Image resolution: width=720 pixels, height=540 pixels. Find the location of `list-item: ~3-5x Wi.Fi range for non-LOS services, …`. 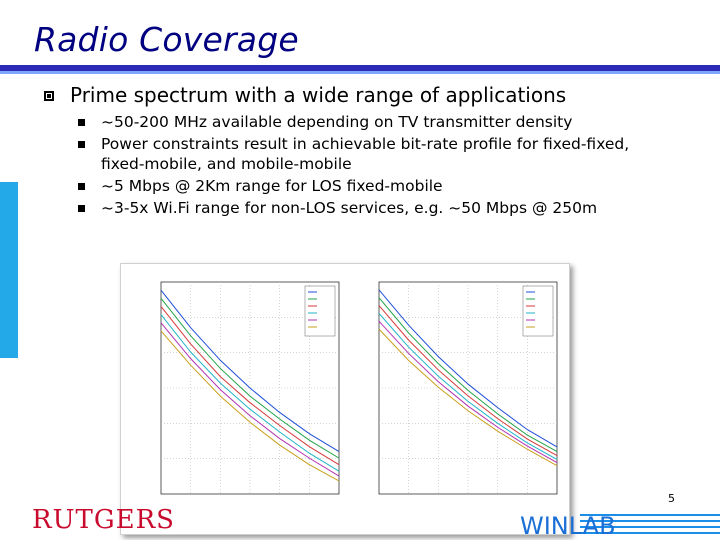

list-item: ~3-5x Wi.Fi range for non-LOS services, … is located at coordinates (373, 208).